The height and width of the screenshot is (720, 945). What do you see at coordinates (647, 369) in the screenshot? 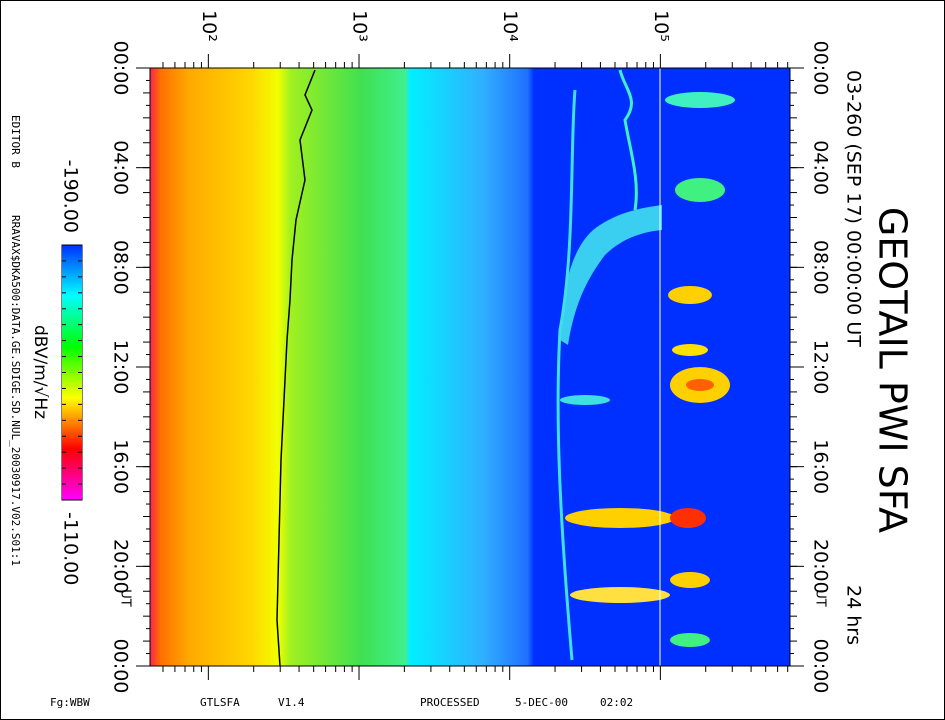
I see `emission-patches` at bounding box center [647, 369].